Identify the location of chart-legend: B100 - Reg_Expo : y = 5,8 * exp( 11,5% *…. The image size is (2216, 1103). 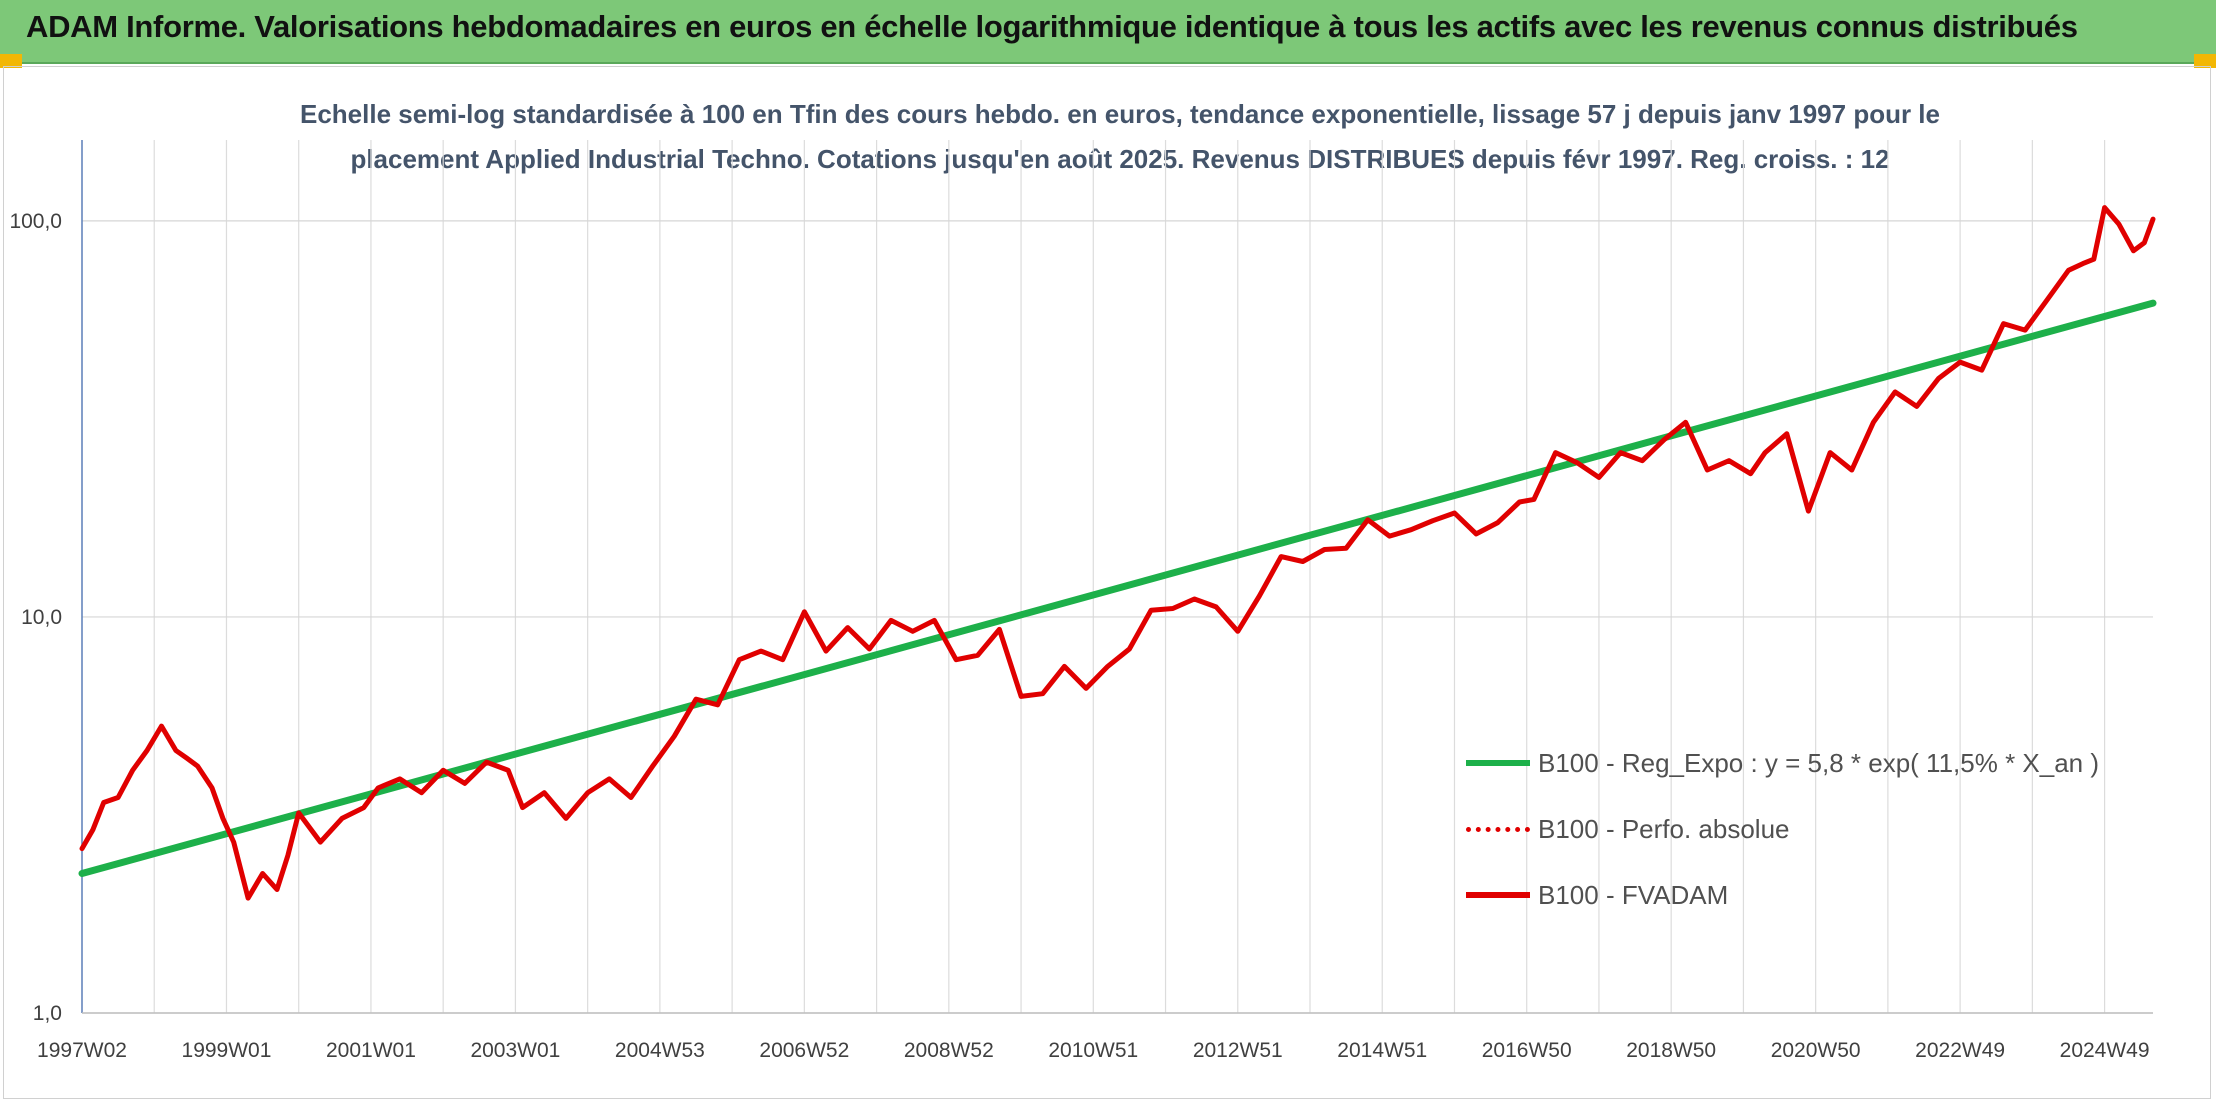
(1796, 829).